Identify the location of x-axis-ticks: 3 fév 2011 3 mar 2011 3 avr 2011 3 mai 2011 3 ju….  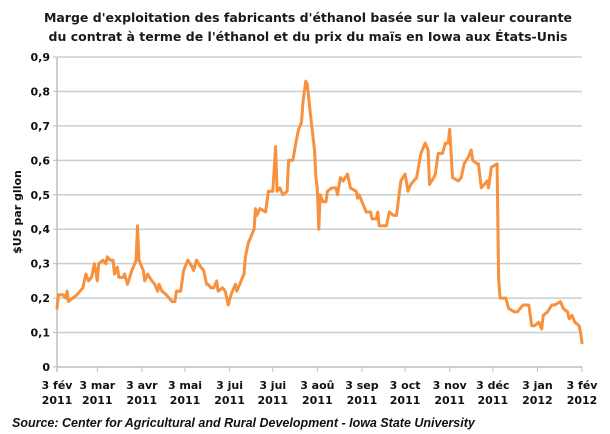
(320, 393).